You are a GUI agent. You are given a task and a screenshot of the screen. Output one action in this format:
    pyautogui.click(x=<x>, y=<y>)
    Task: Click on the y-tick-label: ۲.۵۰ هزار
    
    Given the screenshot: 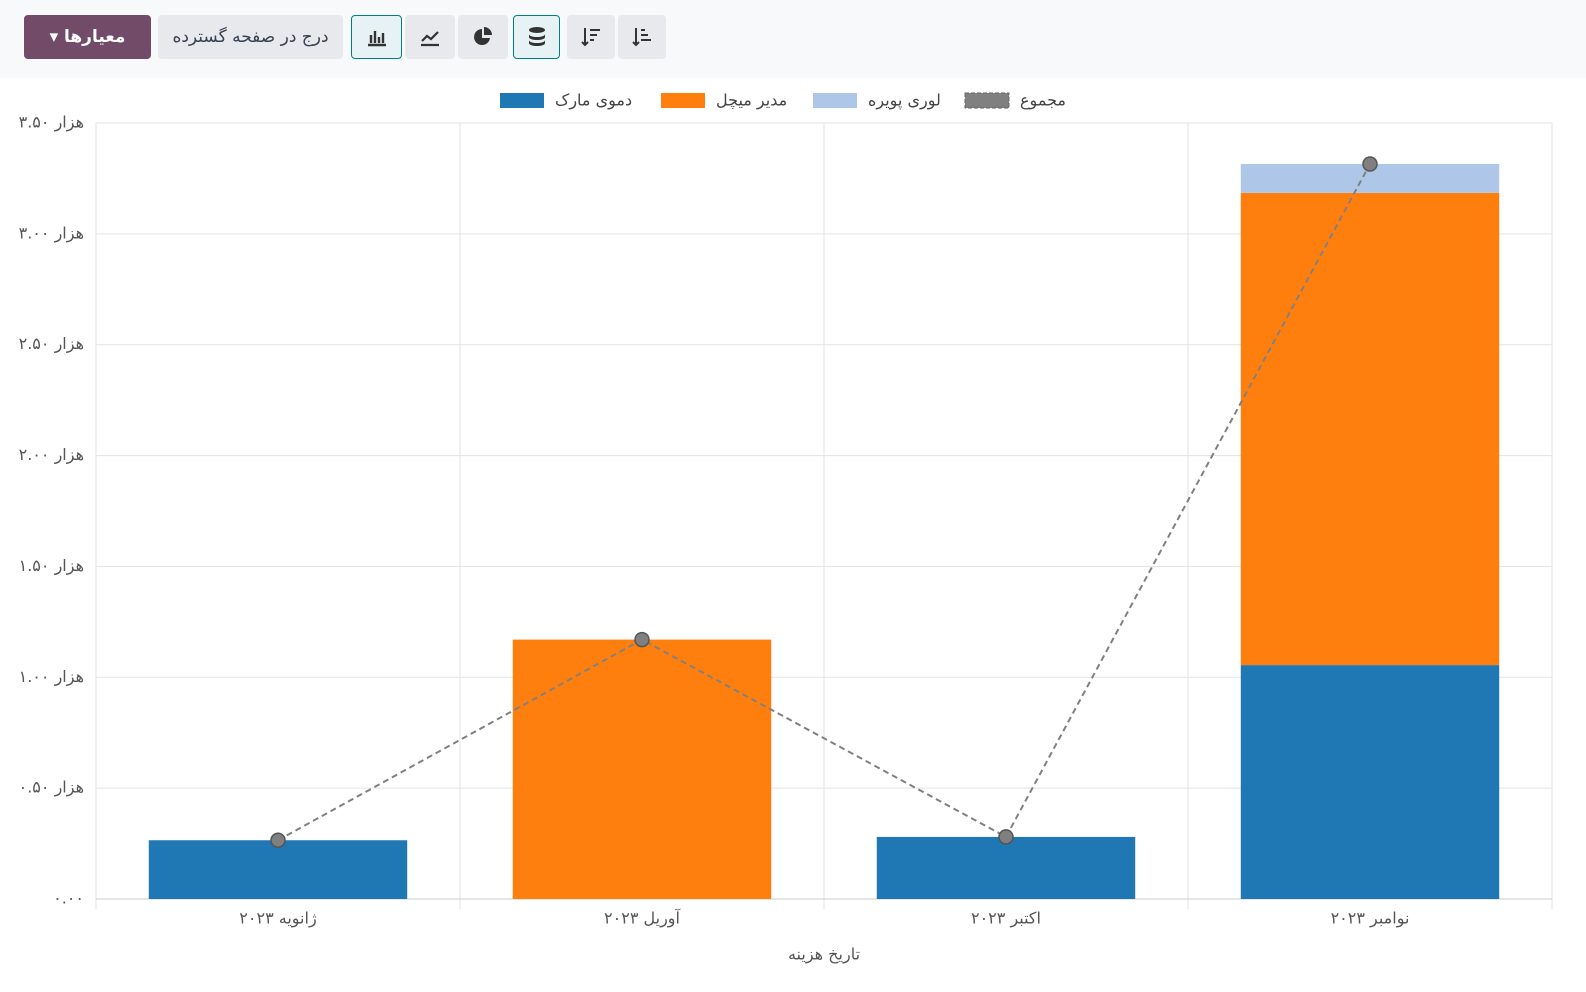 What is the action you would take?
    pyautogui.click(x=51, y=344)
    